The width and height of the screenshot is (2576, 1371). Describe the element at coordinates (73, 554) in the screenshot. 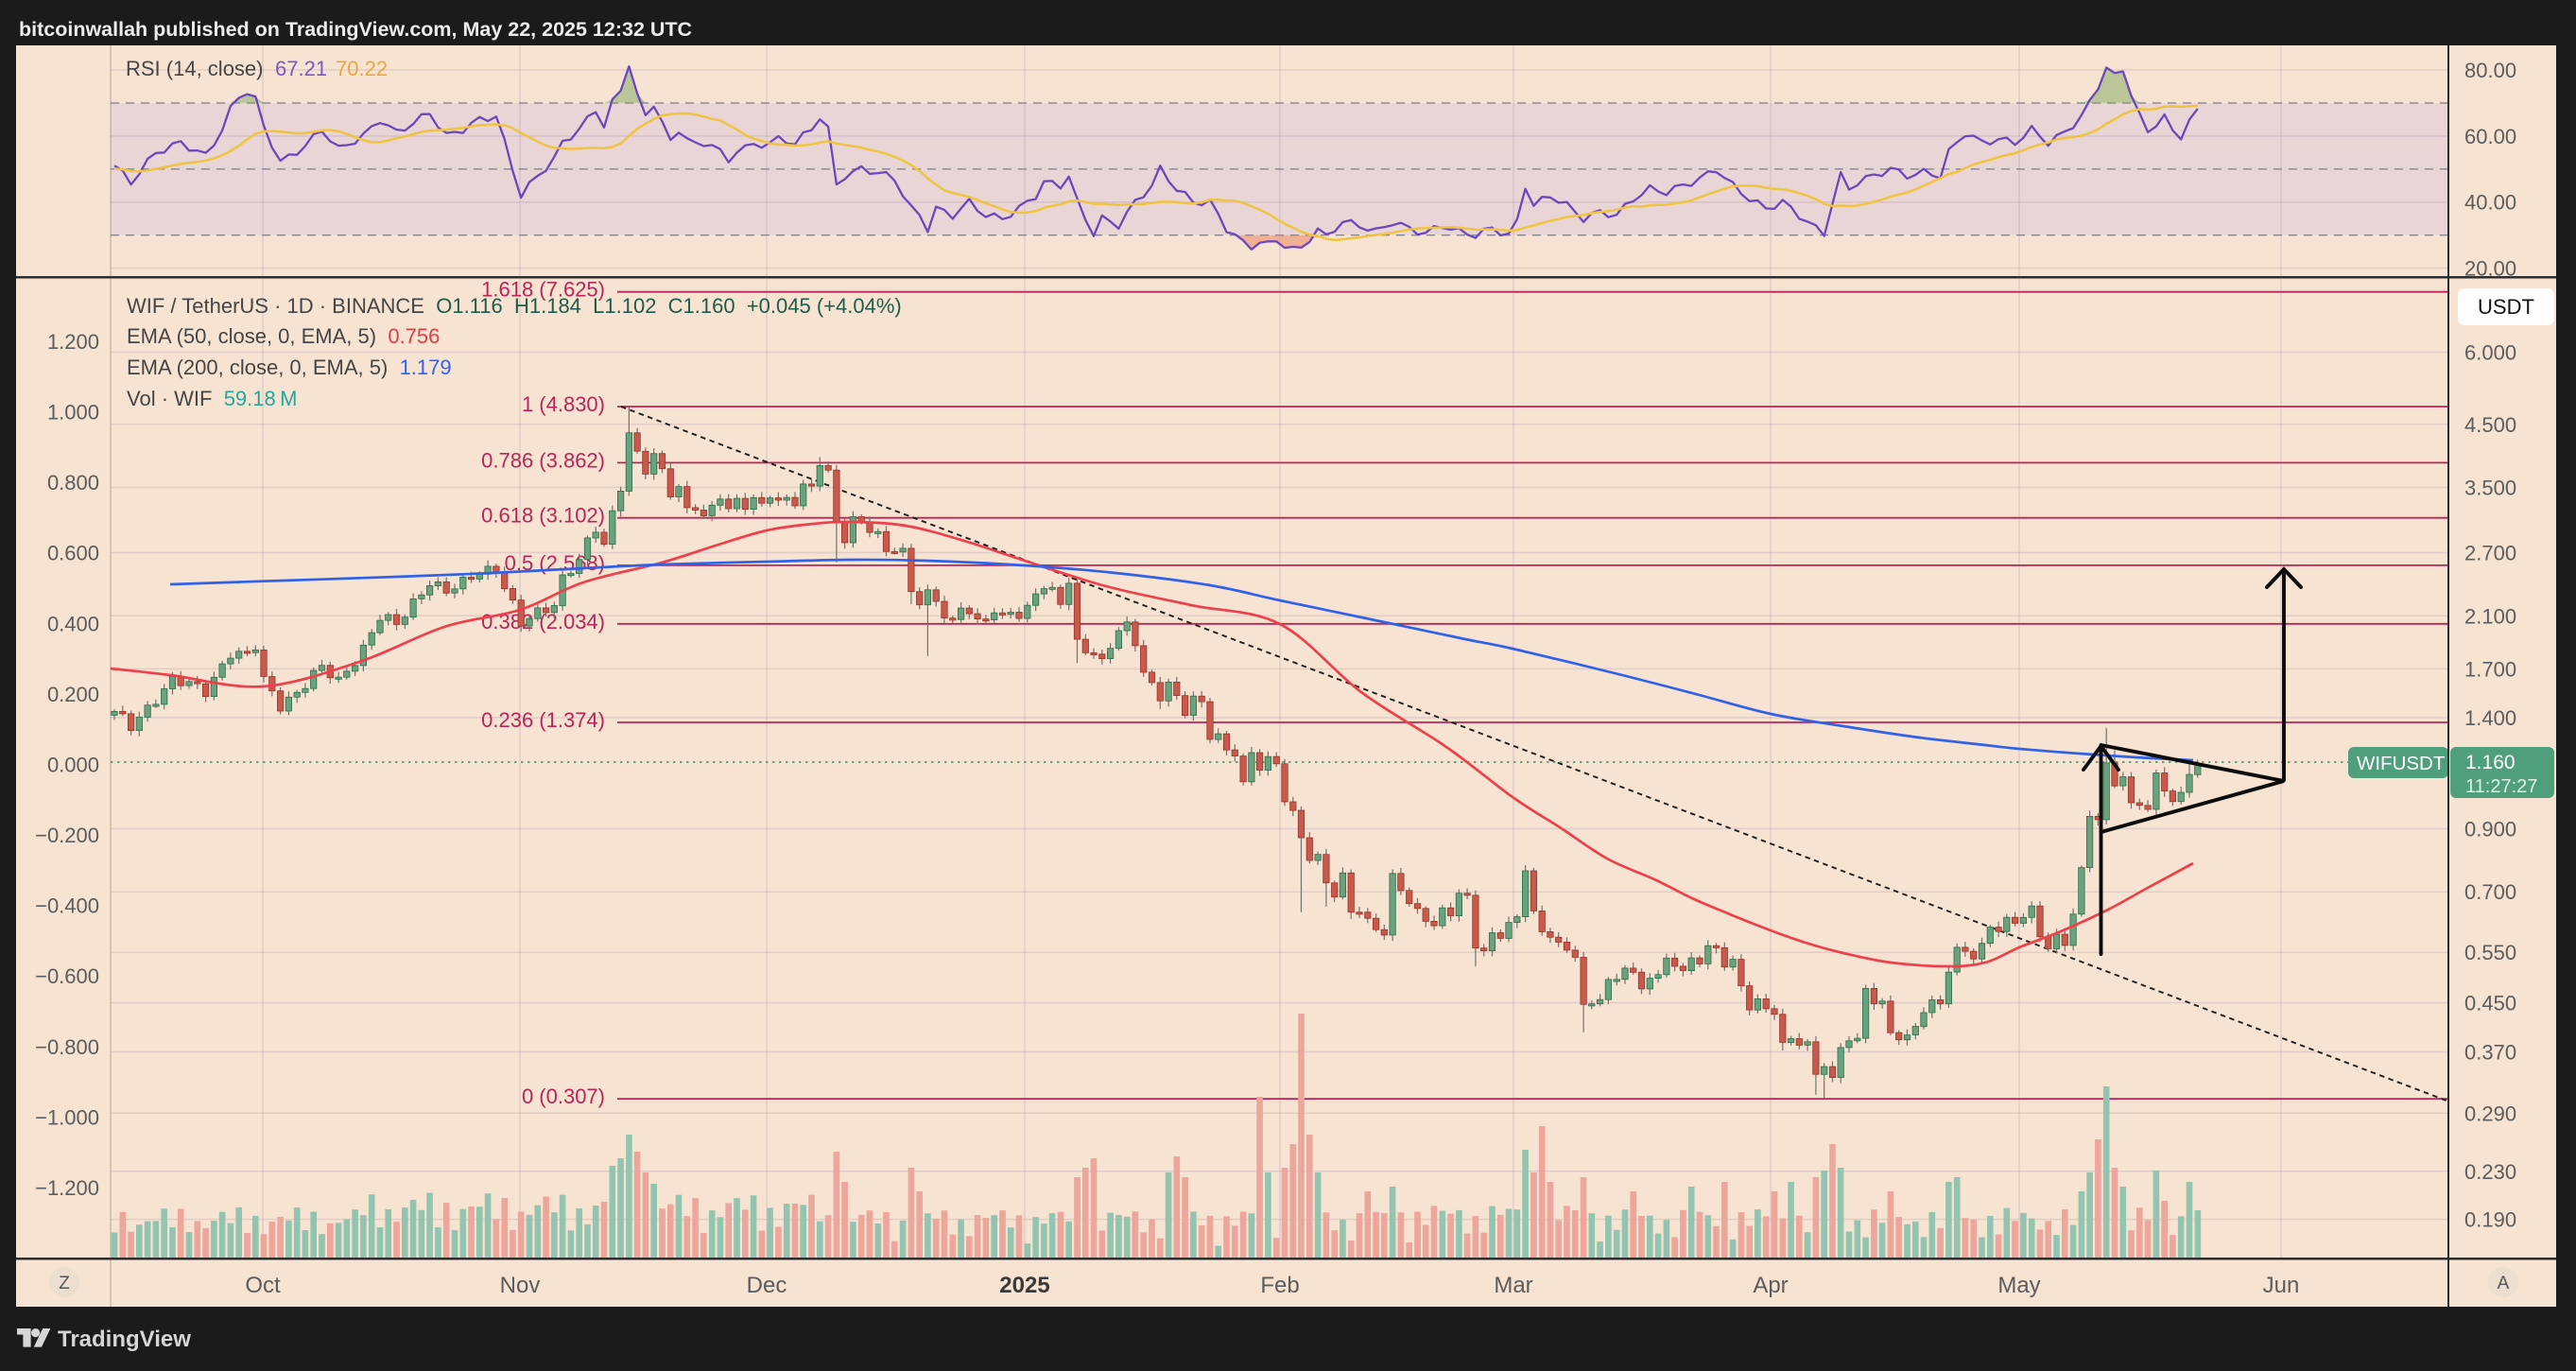

I see `svg-text: 0.600` at that location.